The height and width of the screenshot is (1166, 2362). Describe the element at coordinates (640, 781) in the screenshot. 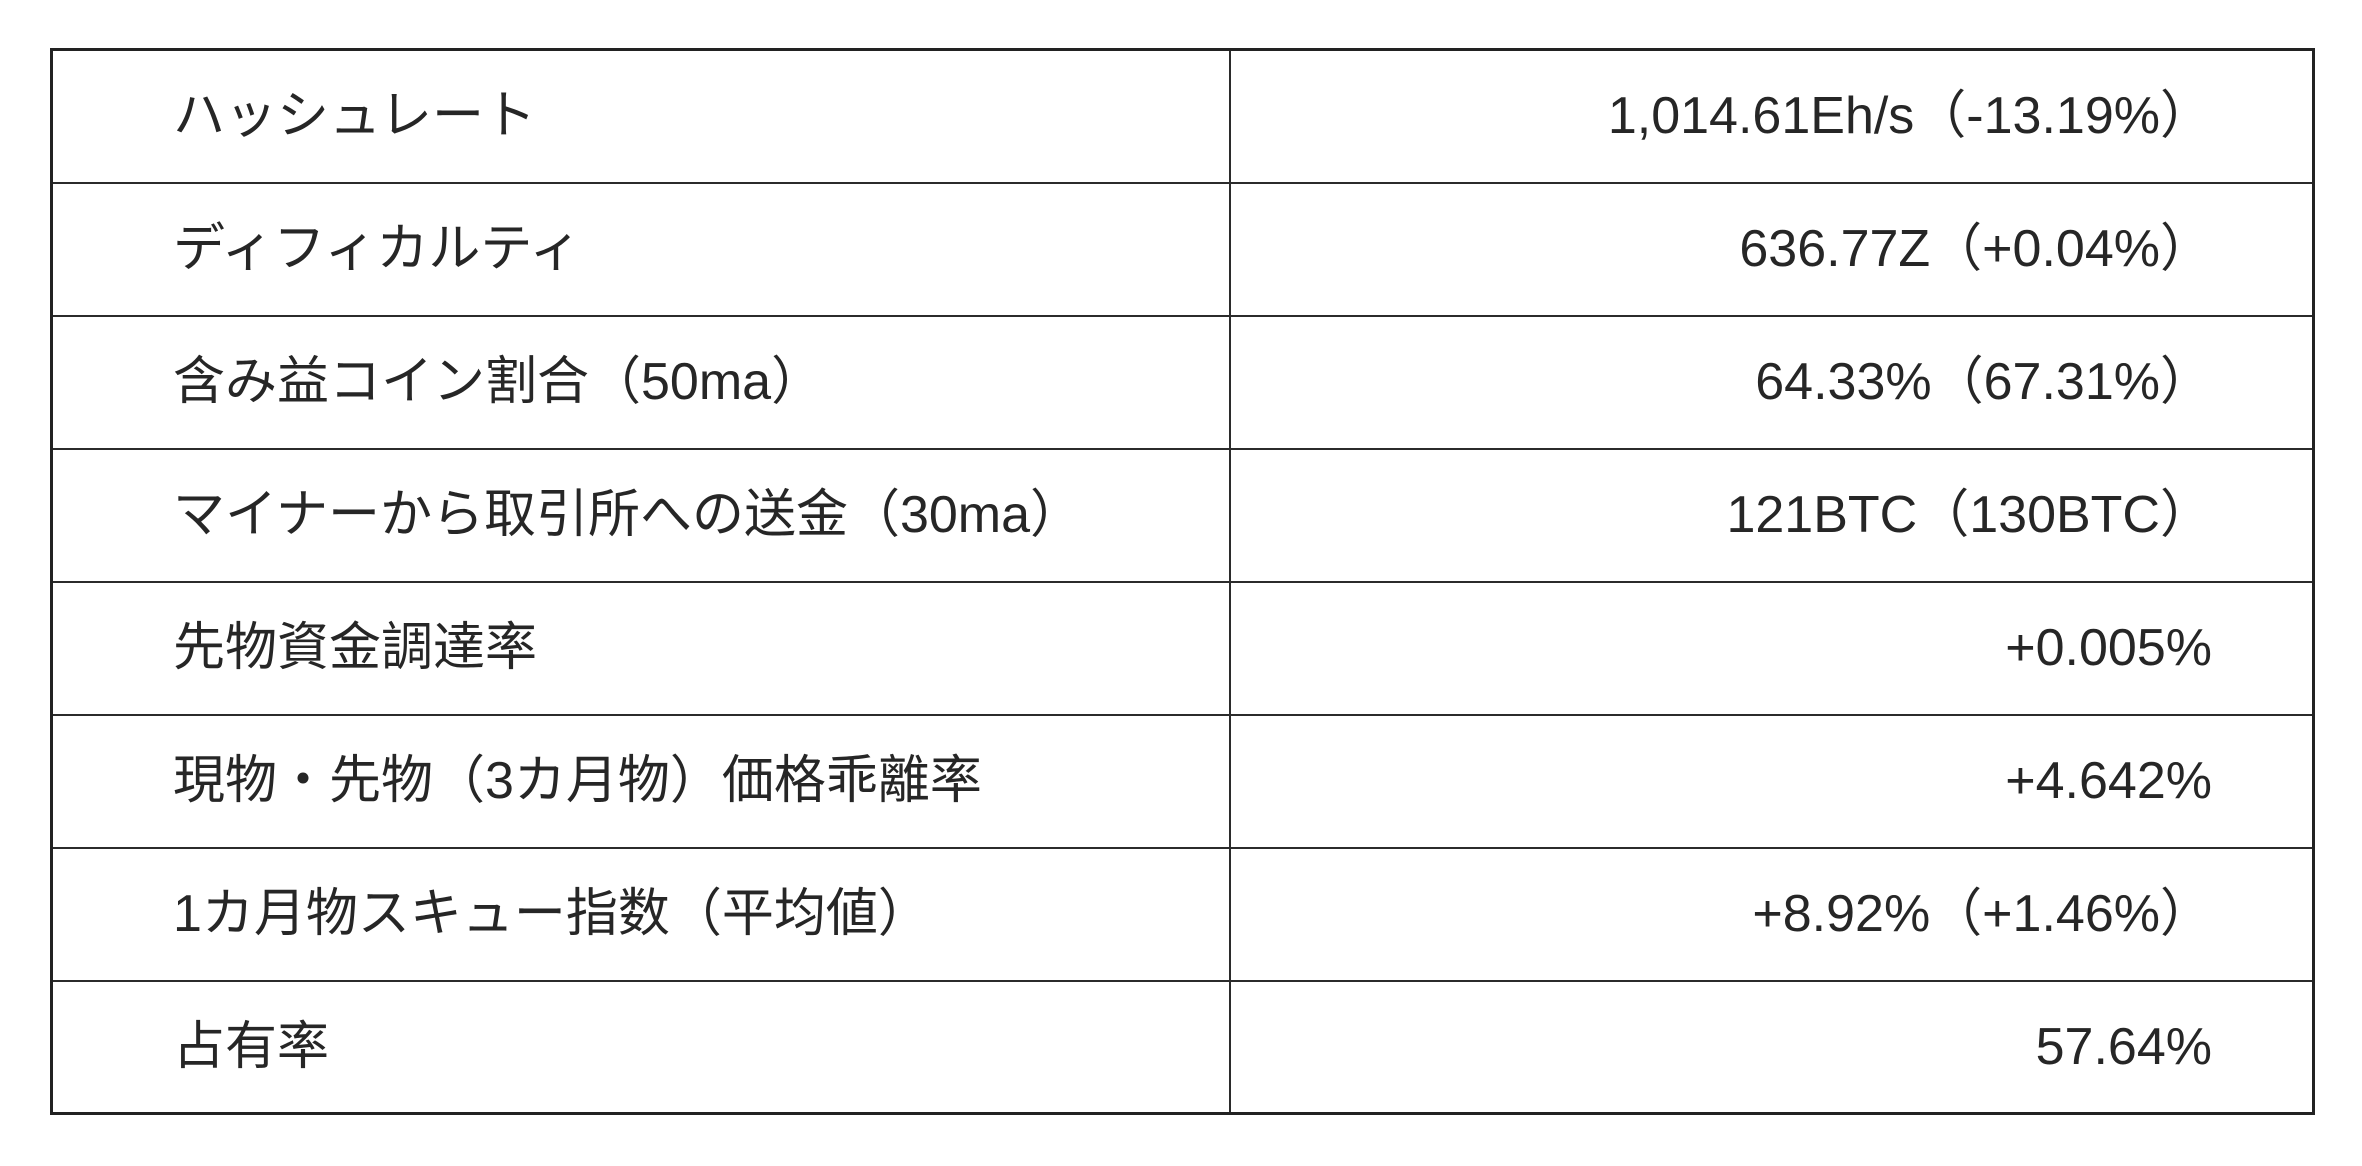

I see `metric-label-spot-futures-premium: 現物・先物（3カ月物）価格乖離率` at that location.